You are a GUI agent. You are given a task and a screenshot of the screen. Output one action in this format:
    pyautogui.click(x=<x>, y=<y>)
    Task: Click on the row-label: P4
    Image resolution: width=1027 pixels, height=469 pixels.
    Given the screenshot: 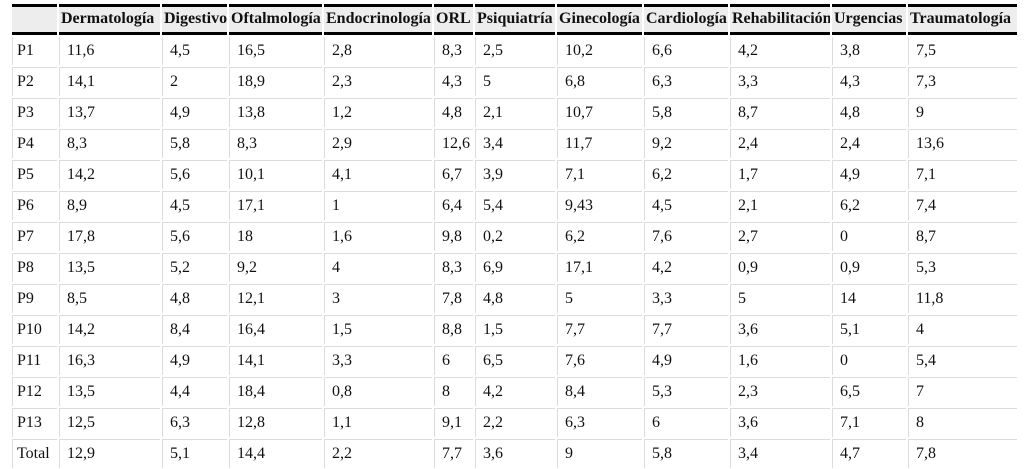 What is the action you would take?
    pyautogui.click(x=34, y=143)
    